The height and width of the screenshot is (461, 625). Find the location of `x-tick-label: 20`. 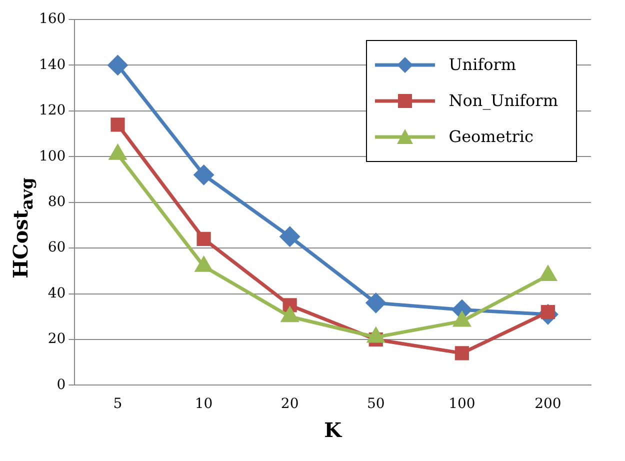

x-tick-label: 20 is located at coordinates (289, 404).